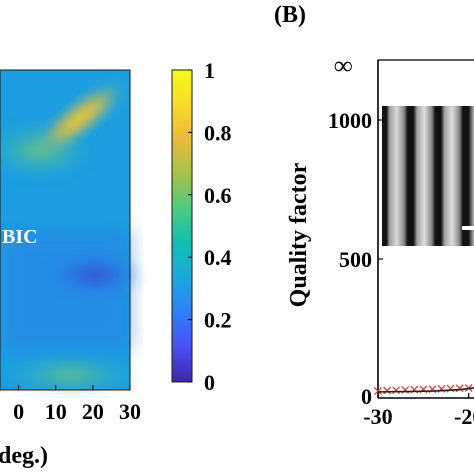  I want to click on heatmap-x-tick-label: 30, so click(130, 411).